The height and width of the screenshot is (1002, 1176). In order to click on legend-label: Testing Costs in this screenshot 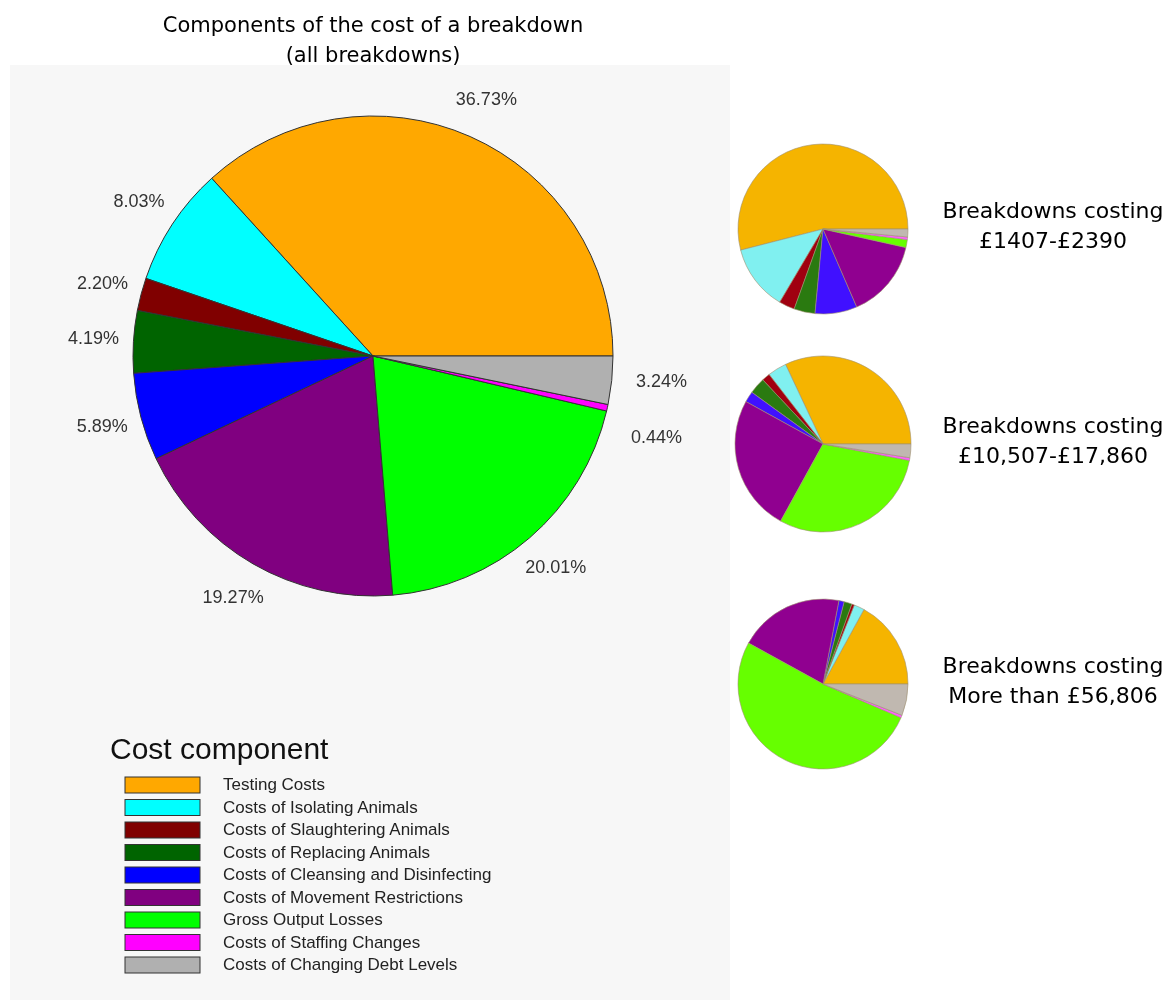, I will do `click(274, 784)`.